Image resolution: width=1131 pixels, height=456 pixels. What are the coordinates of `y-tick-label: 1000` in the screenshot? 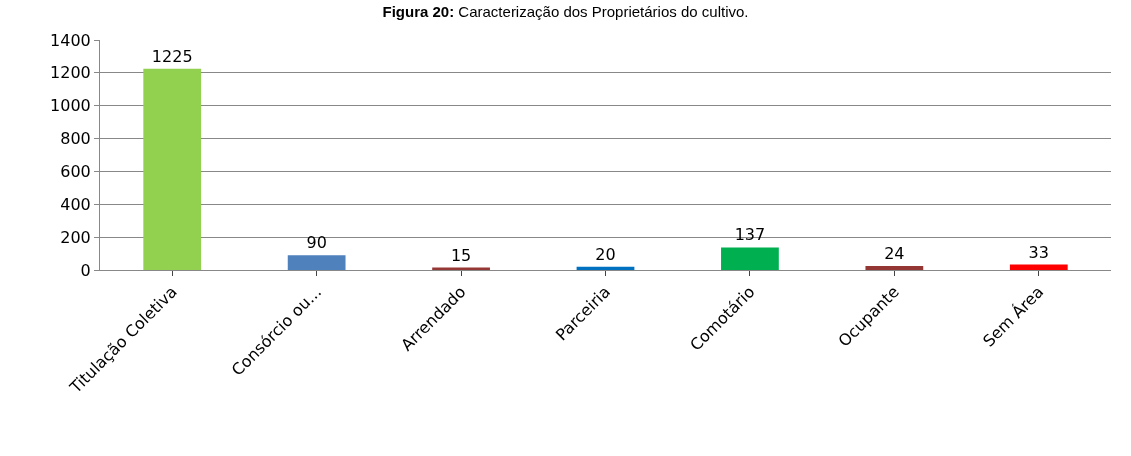 It's located at (70, 106).